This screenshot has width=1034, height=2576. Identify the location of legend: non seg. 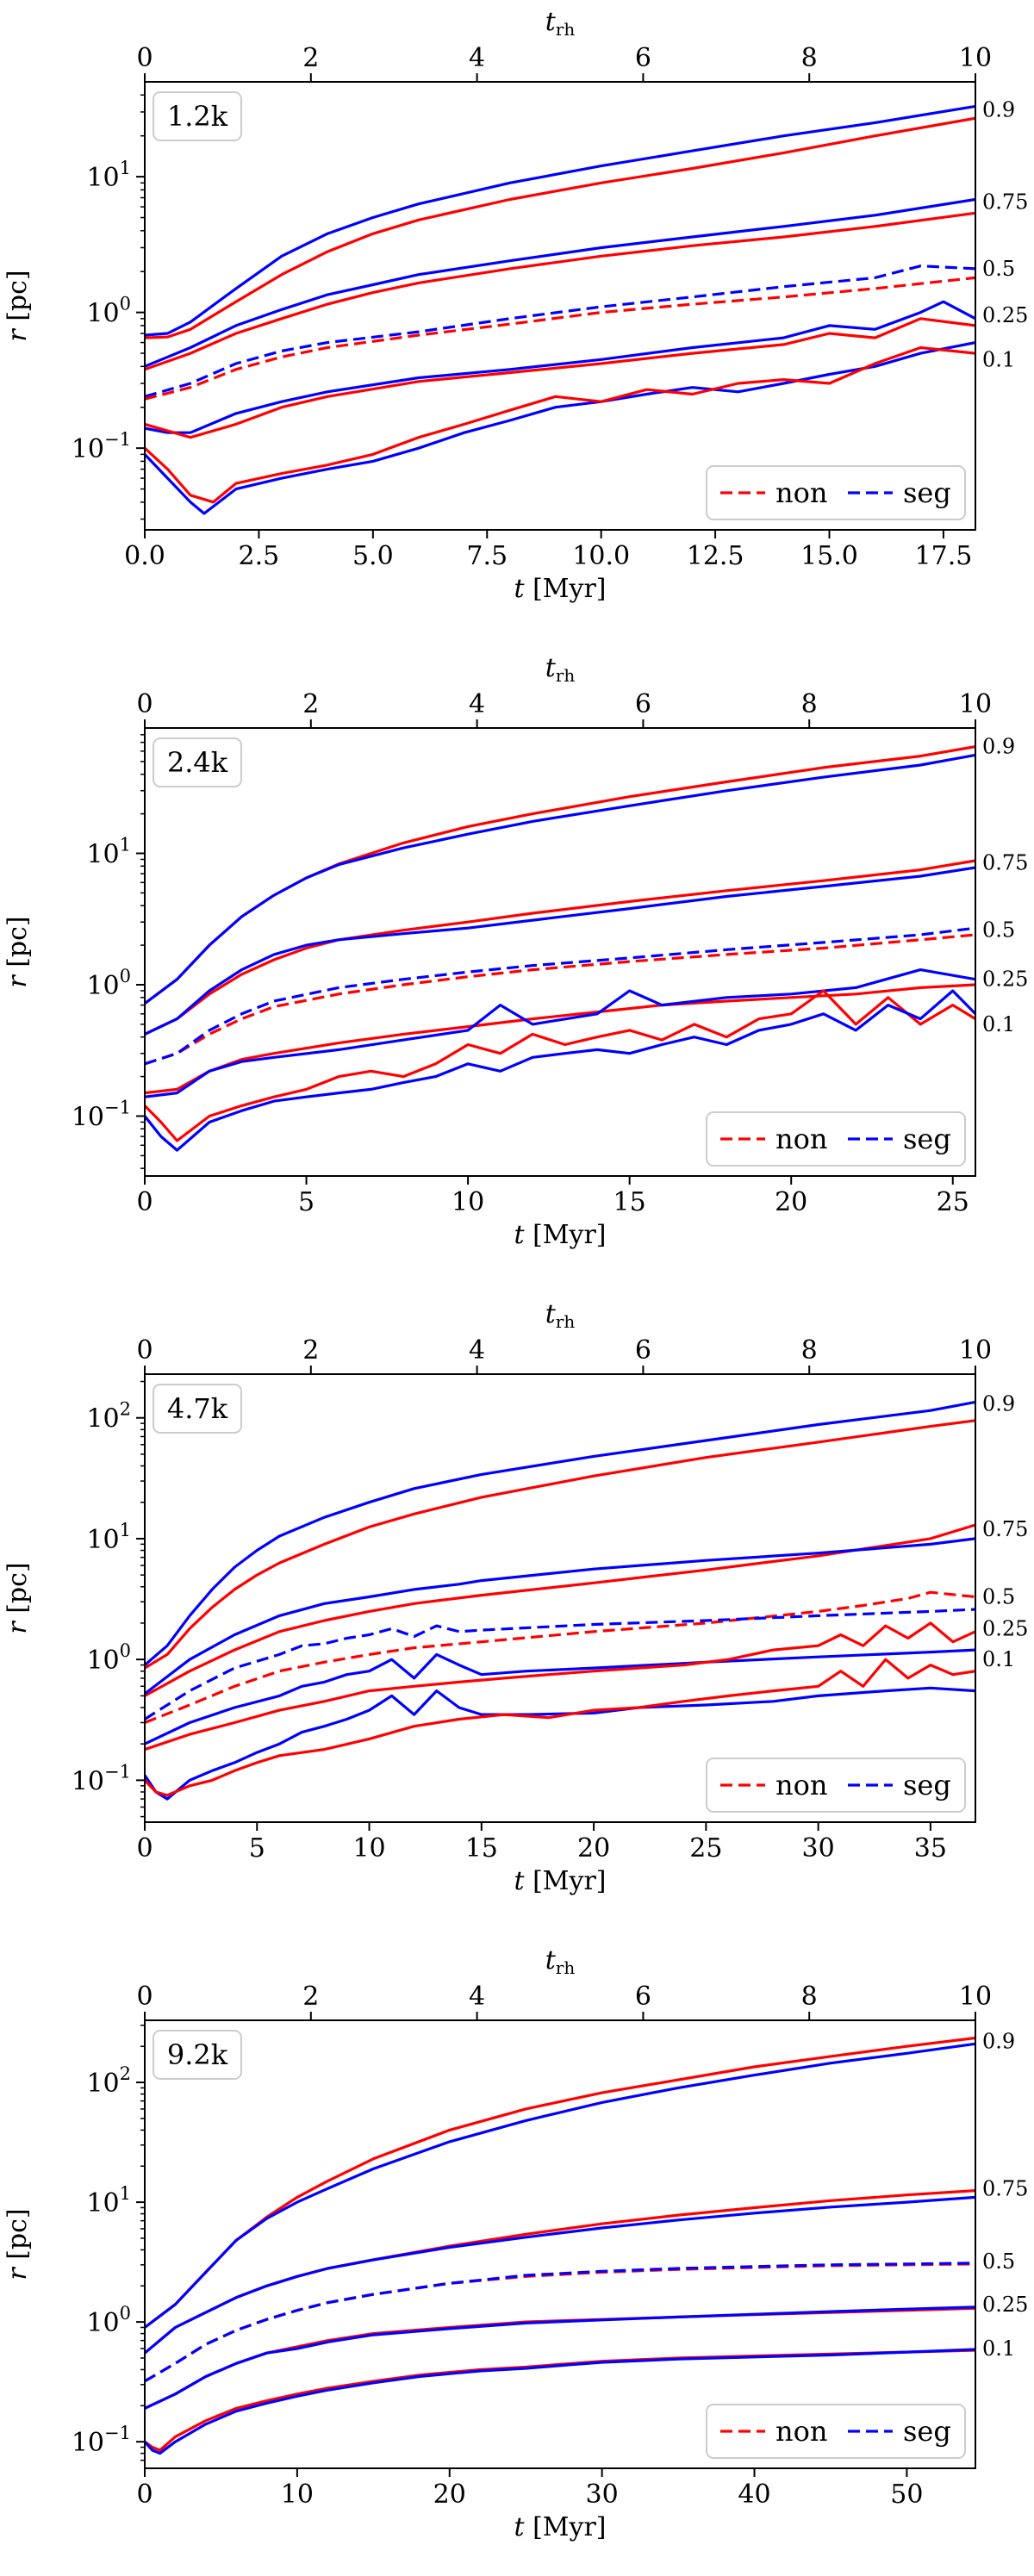
(836, 2431).